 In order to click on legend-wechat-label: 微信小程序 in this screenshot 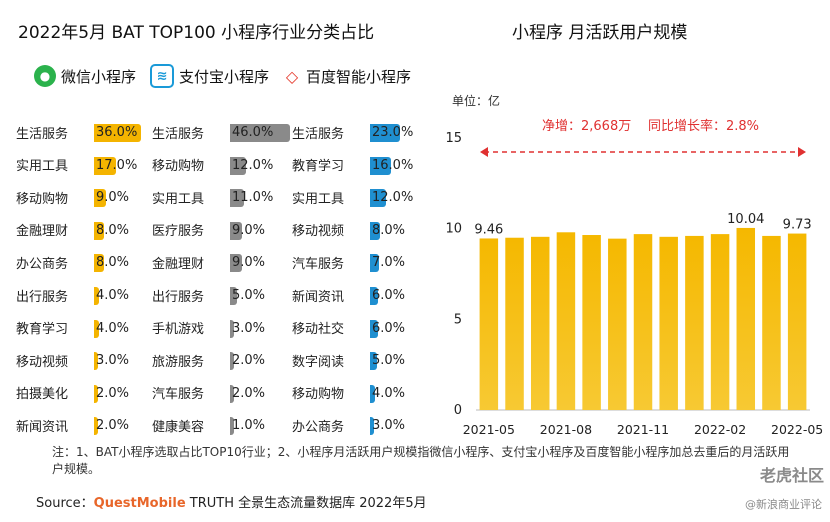, I will do `click(99, 76)`.